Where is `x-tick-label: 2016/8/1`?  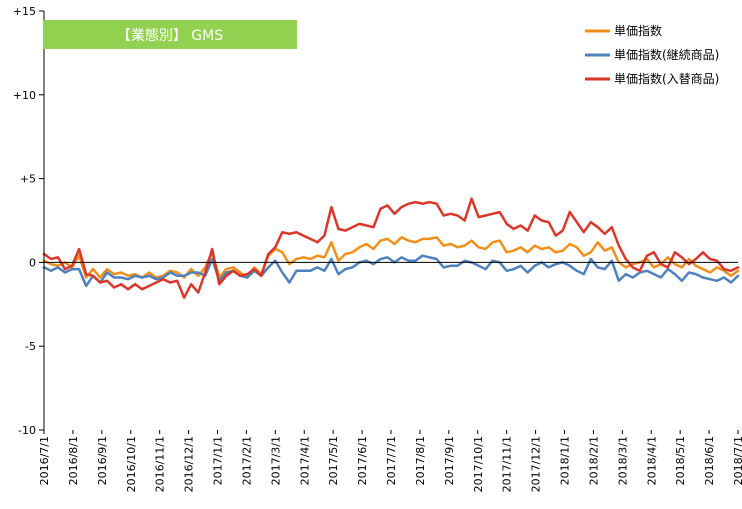
x-tick-label: 2016/8/1 is located at coordinates (73, 460).